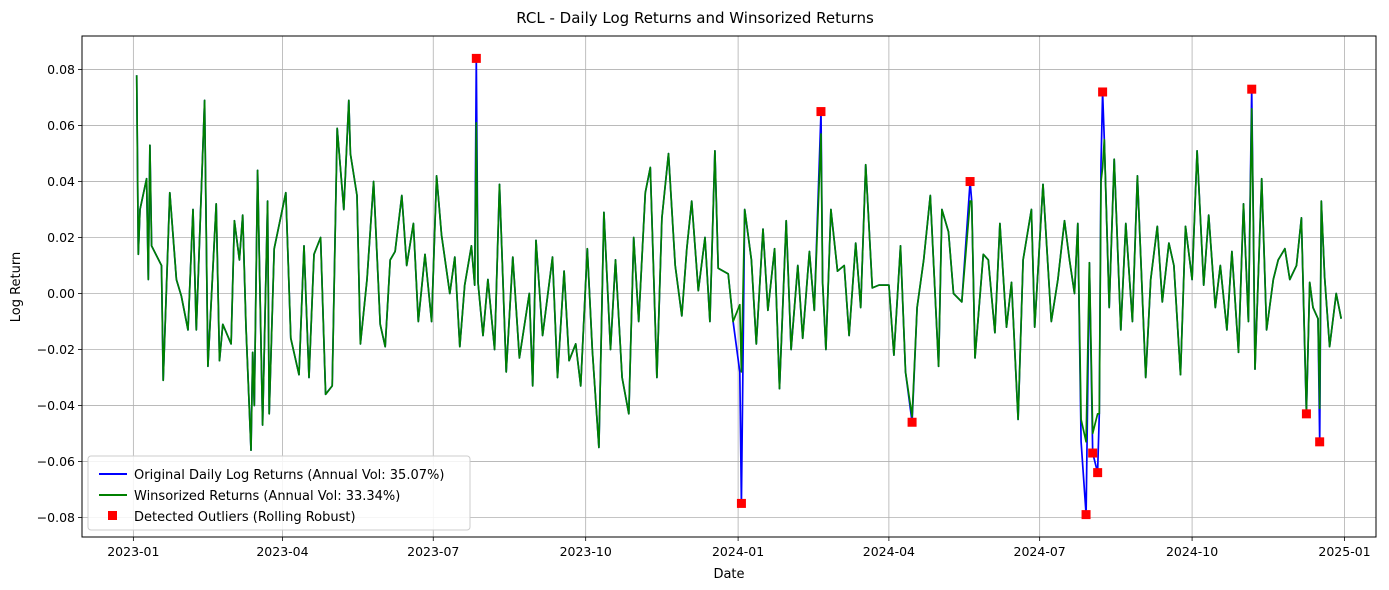 This screenshot has width=1389, height=590. What do you see at coordinates (133, 551) in the screenshot?
I see `x-tick-label: 2023-01` at bounding box center [133, 551].